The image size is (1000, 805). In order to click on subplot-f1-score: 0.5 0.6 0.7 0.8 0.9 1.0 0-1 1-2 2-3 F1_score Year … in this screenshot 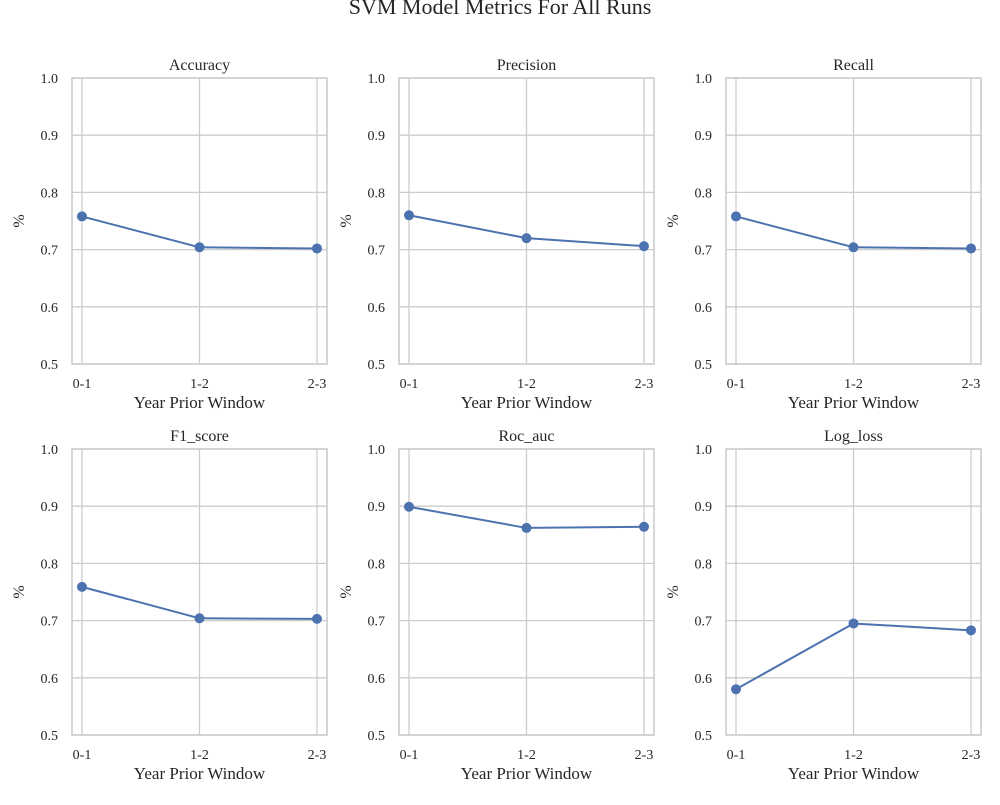, I will do `click(169, 605)`.